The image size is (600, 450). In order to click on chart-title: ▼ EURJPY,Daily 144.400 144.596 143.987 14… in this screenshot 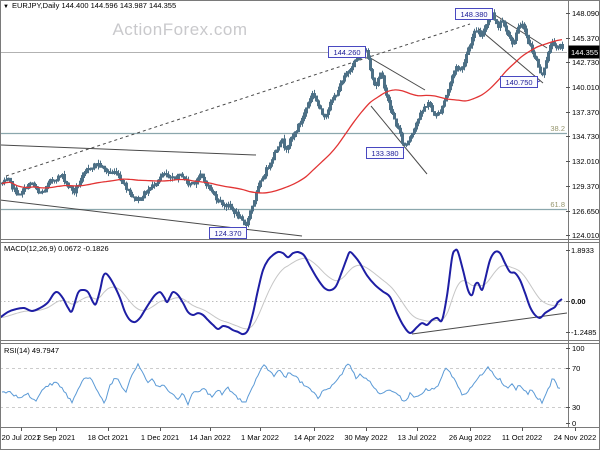, I will do `click(89, 5)`.